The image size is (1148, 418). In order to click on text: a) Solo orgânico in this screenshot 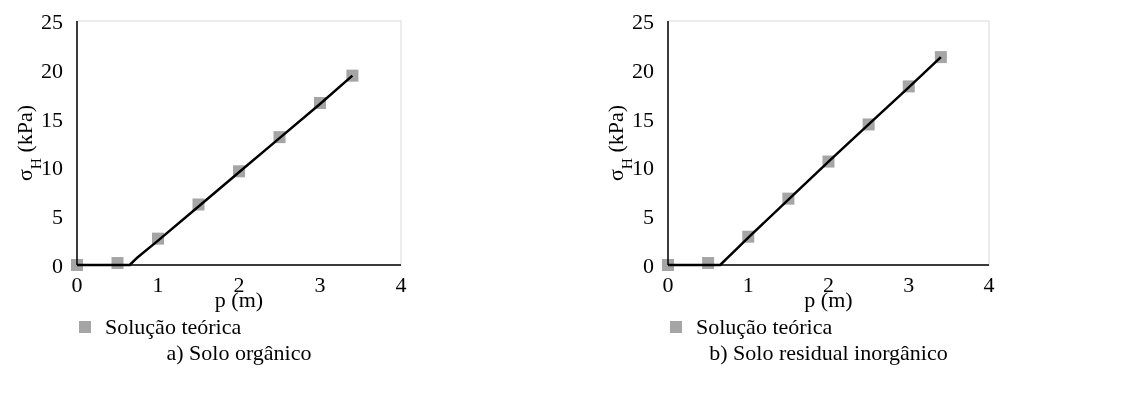, I will do `click(239, 352)`.